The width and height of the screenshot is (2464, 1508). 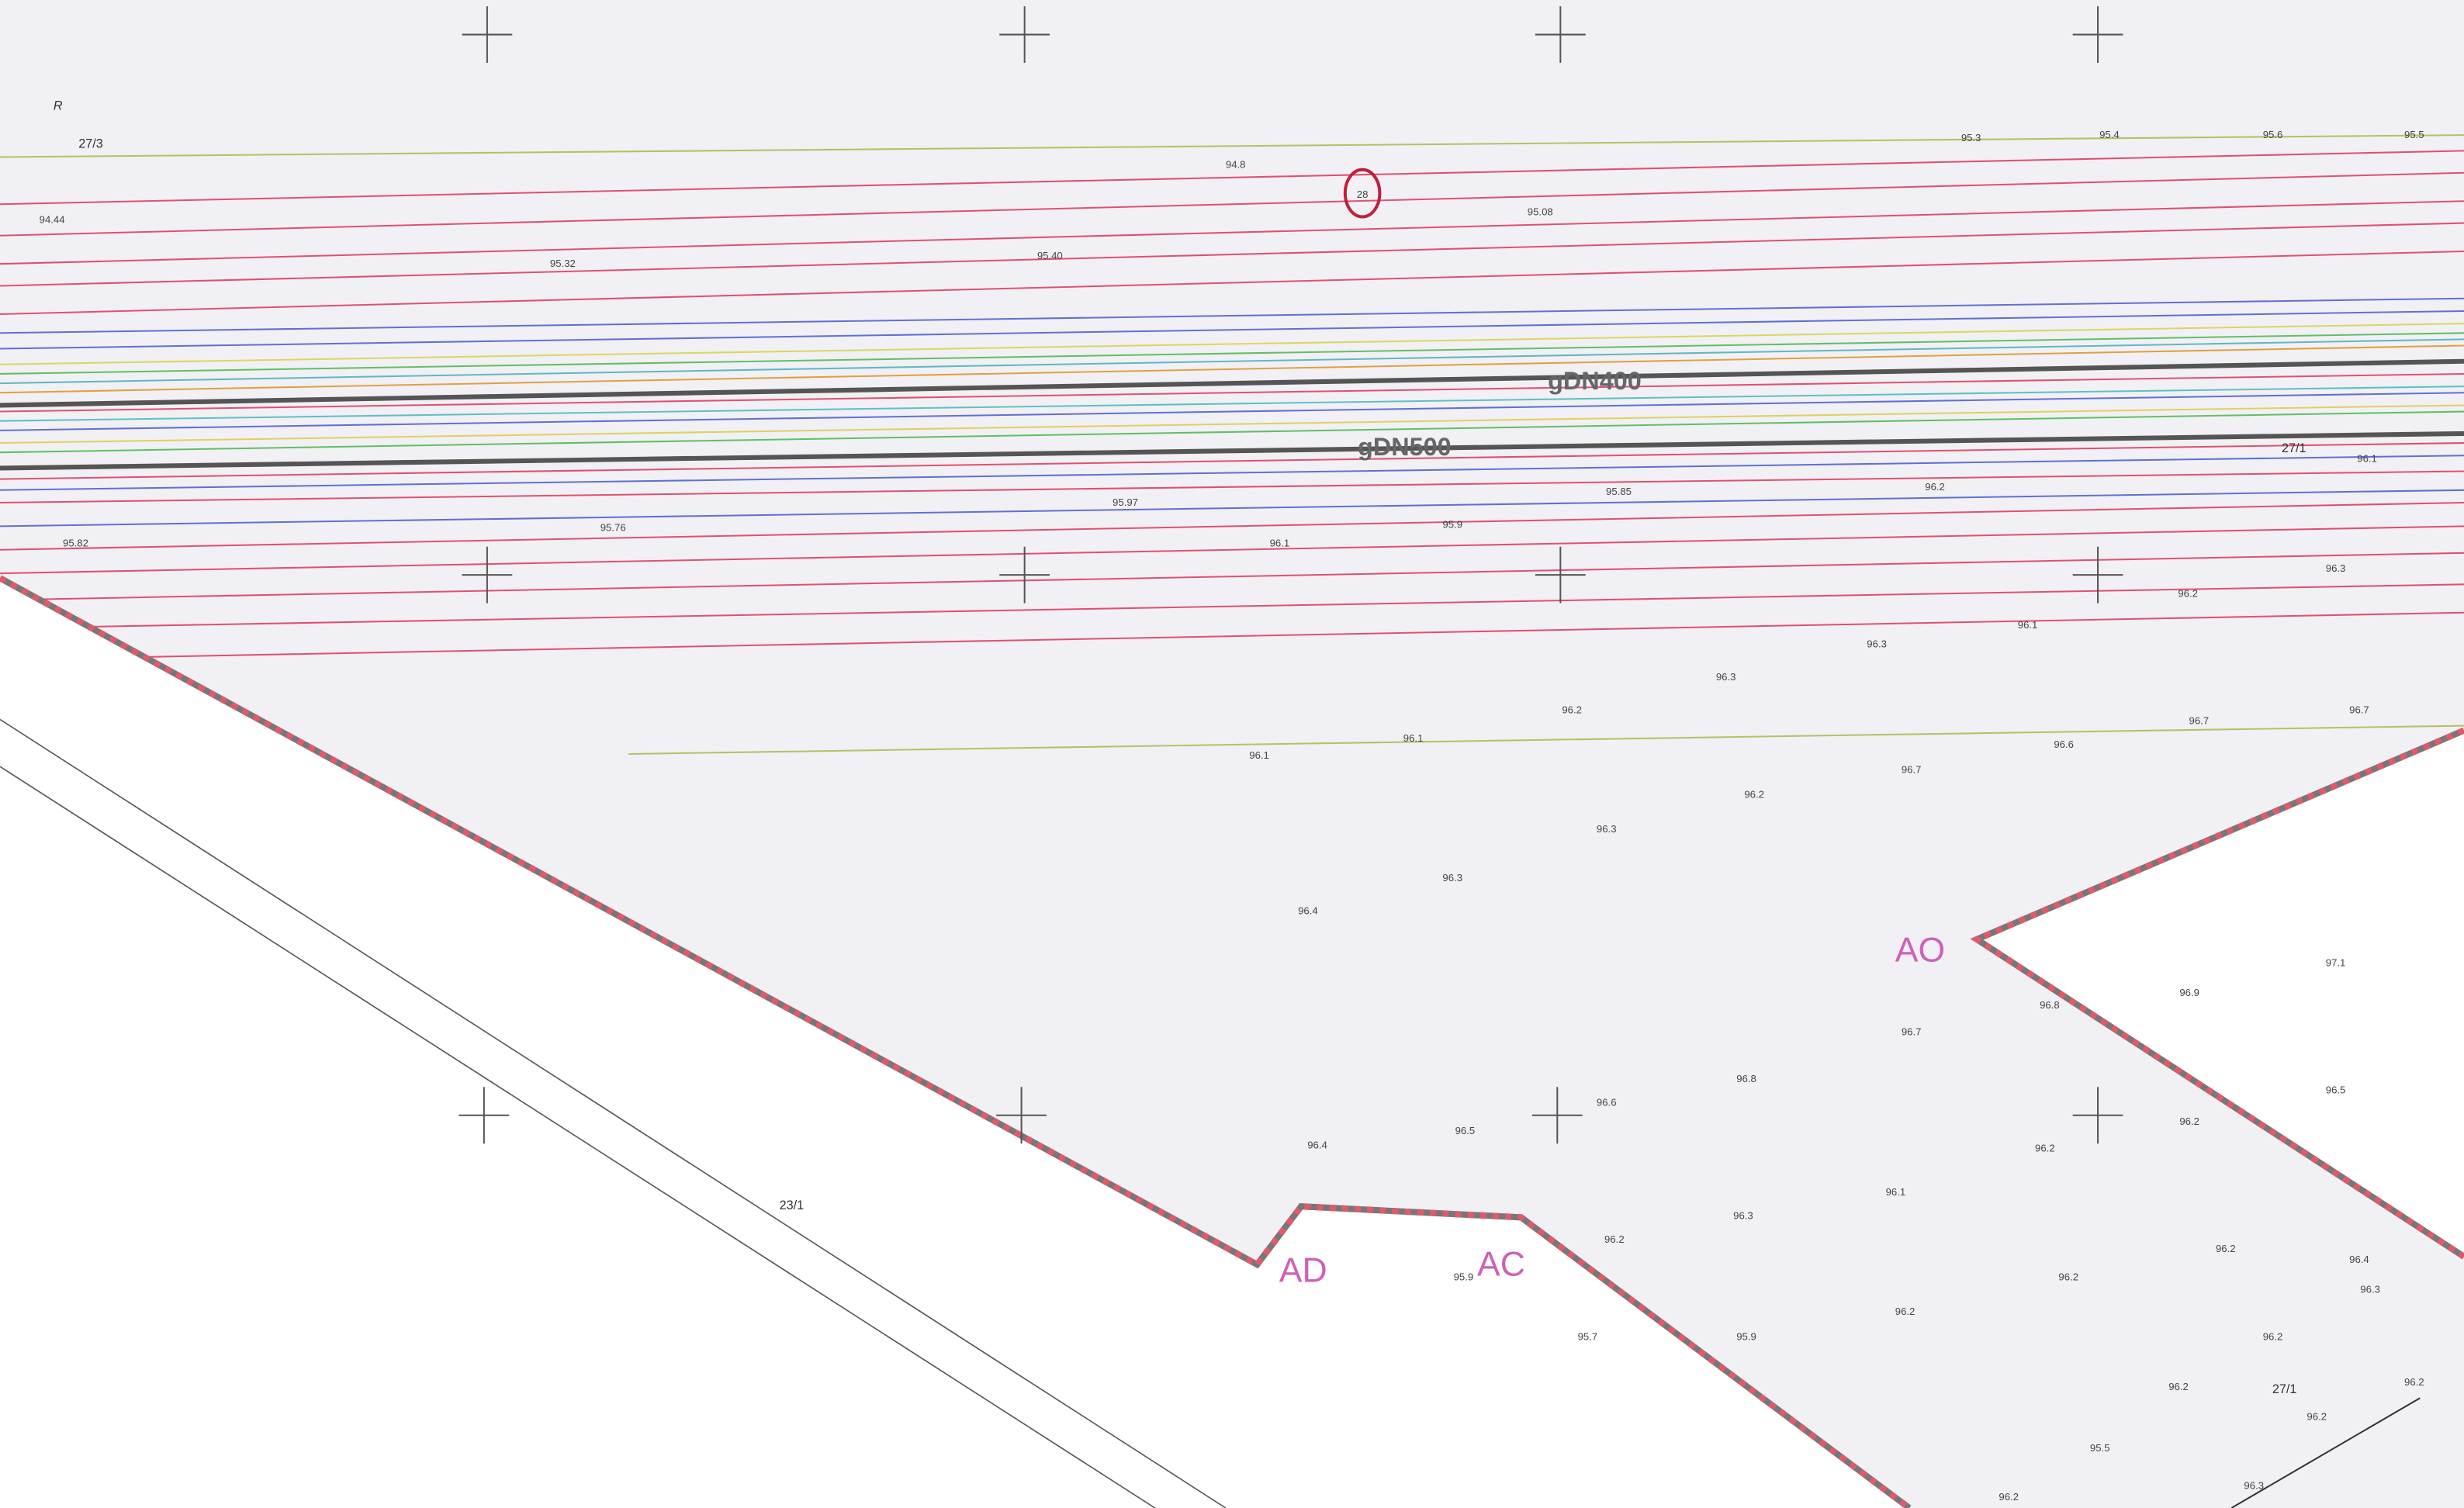 What do you see at coordinates (2189, 992) in the screenshot?
I see `elevation-label: 96.9` at bounding box center [2189, 992].